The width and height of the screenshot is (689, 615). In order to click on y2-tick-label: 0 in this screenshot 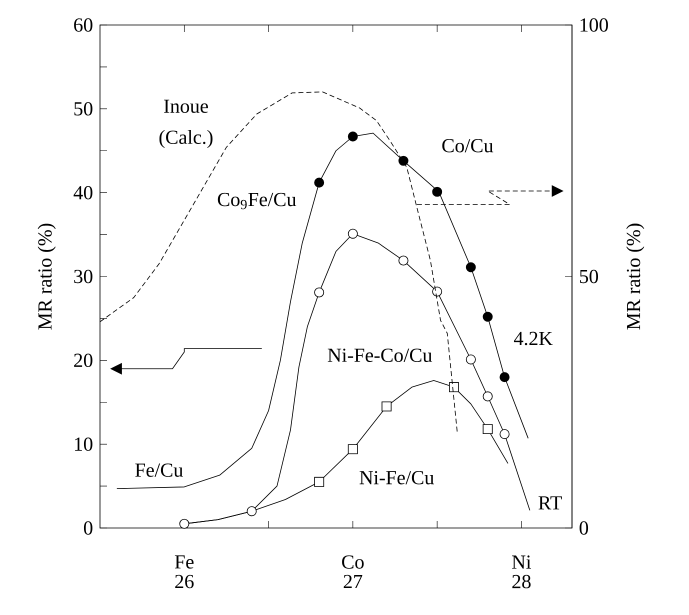, I will do `click(584, 528)`.